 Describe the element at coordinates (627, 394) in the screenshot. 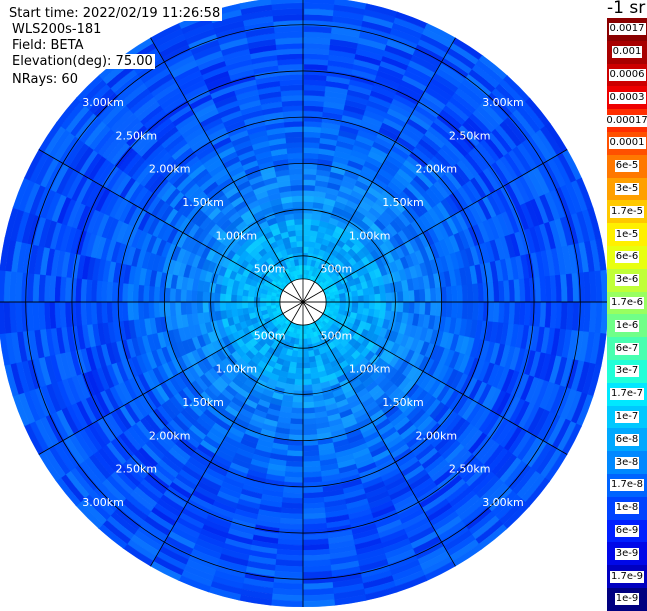

I see `colorbar-label: 1.7e-7` at that location.